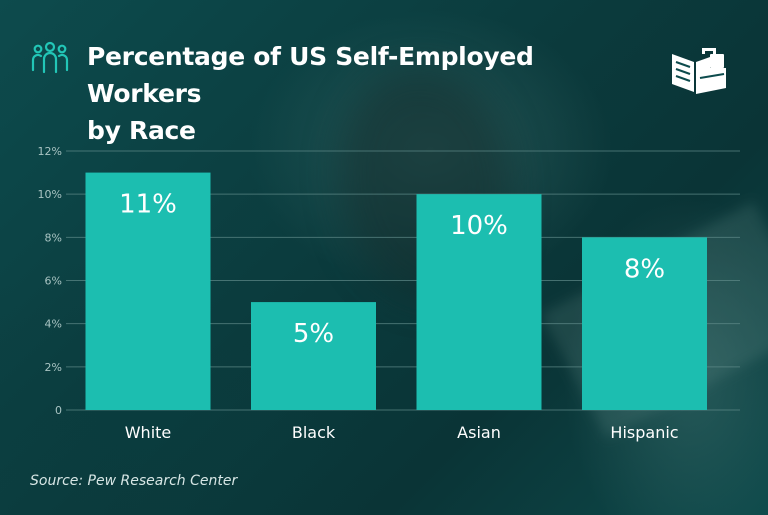 This screenshot has height=515, width=768. Describe the element at coordinates (479, 226) in the screenshot. I see `bar-value-label: 10%` at that location.